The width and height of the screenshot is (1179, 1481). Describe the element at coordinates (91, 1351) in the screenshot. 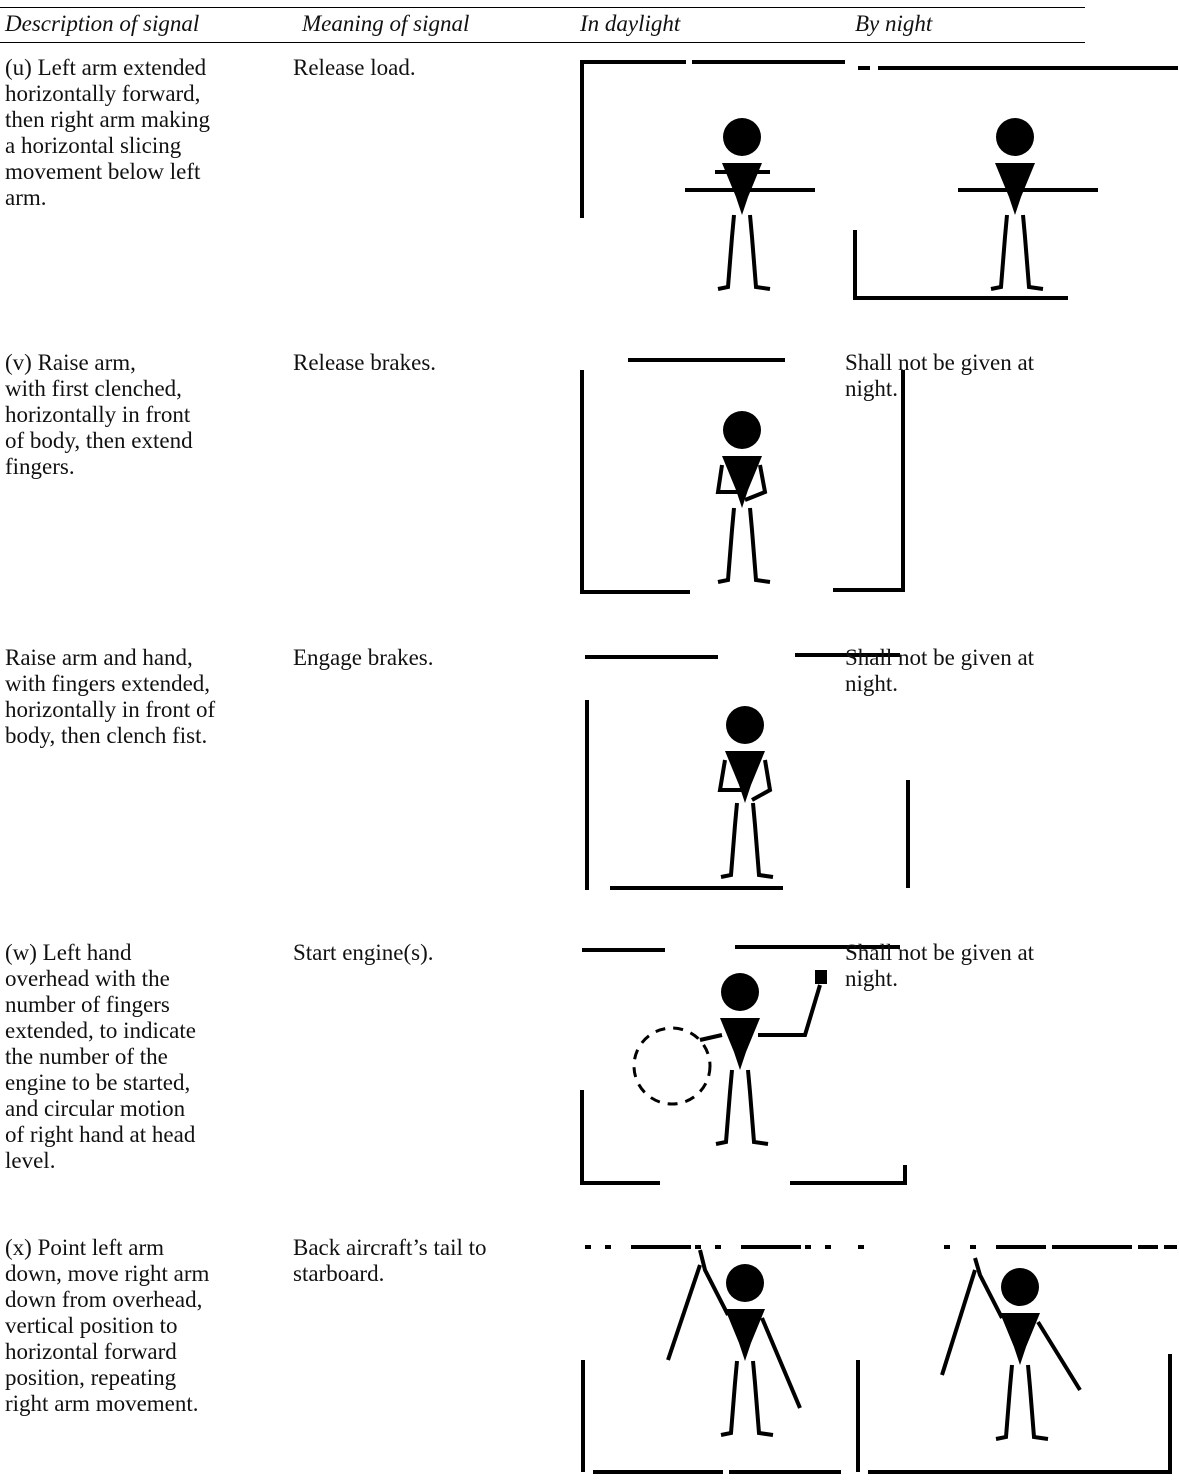

I see `description-line: horizontal forward` at that location.